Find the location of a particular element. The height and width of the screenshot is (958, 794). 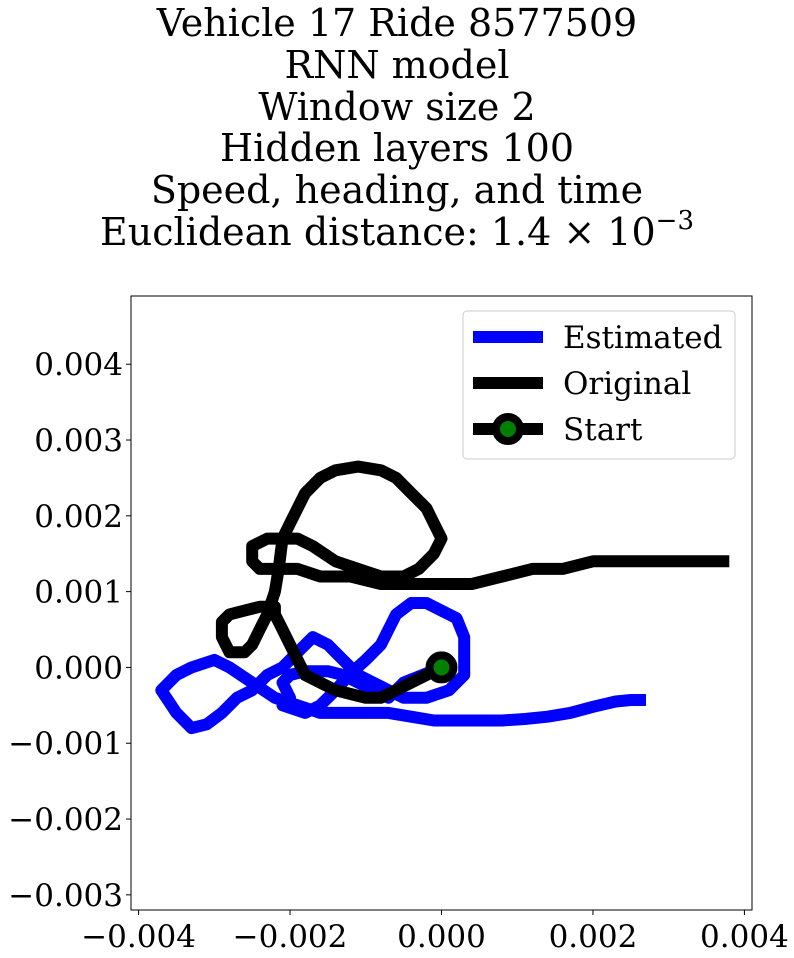

legend-start-marker is located at coordinates (508, 429).